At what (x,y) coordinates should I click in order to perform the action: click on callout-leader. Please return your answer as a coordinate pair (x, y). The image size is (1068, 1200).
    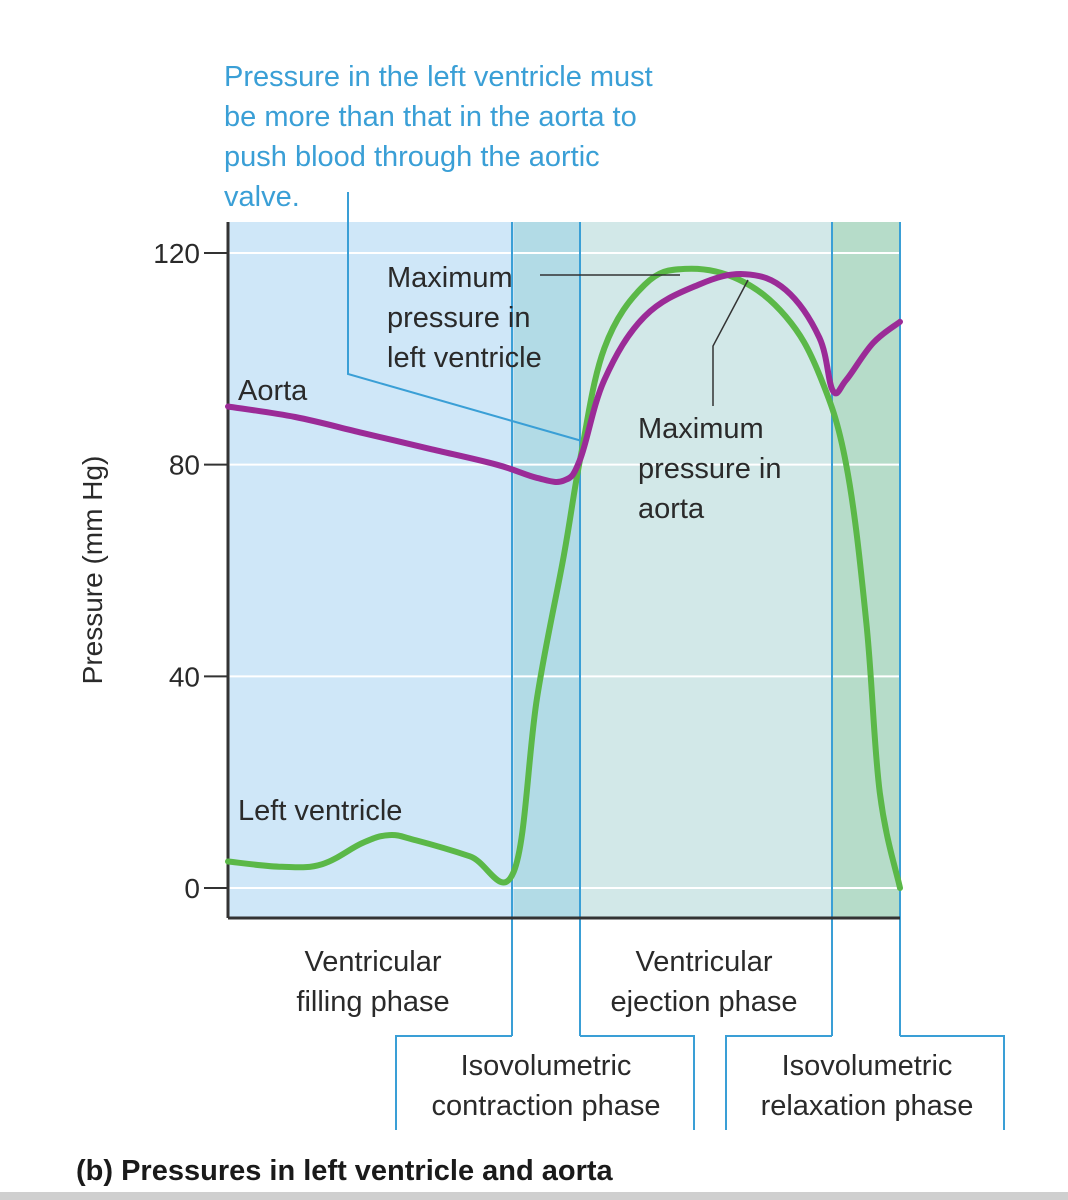
    Looking at the image, I should click on (465, 317).